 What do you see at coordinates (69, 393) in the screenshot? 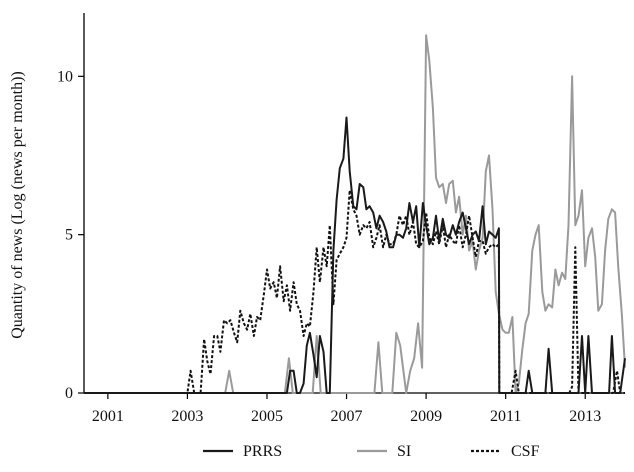
I see `y-tick-label: 0` at bounding box center [69, 393].